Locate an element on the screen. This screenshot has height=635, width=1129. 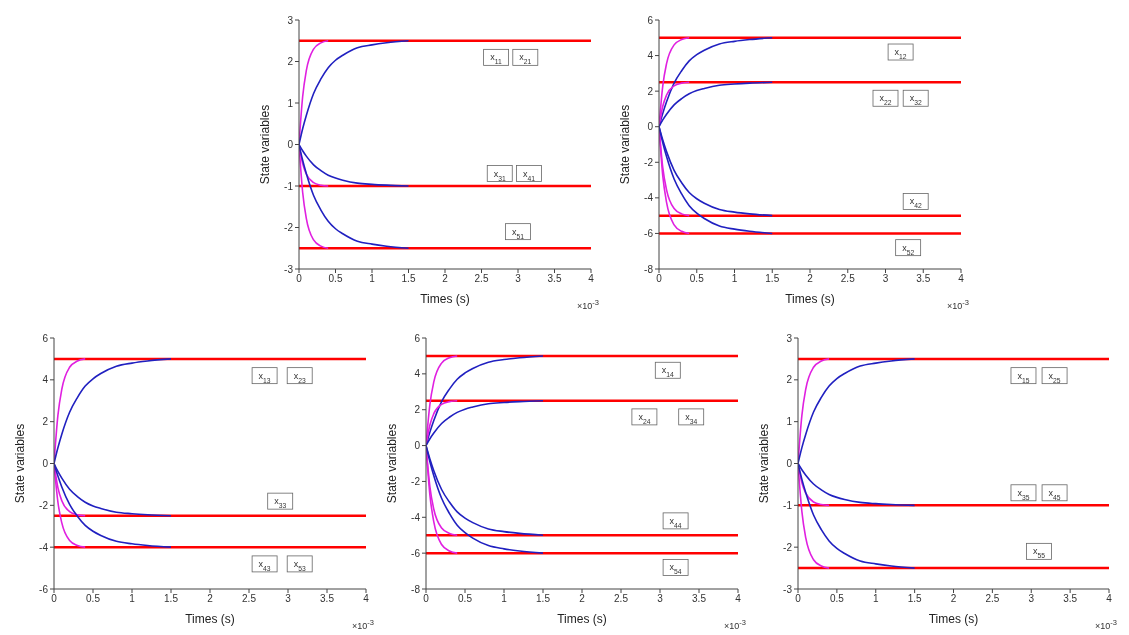
annotation: x$_{23}$ is located at coordinates (299, 377).